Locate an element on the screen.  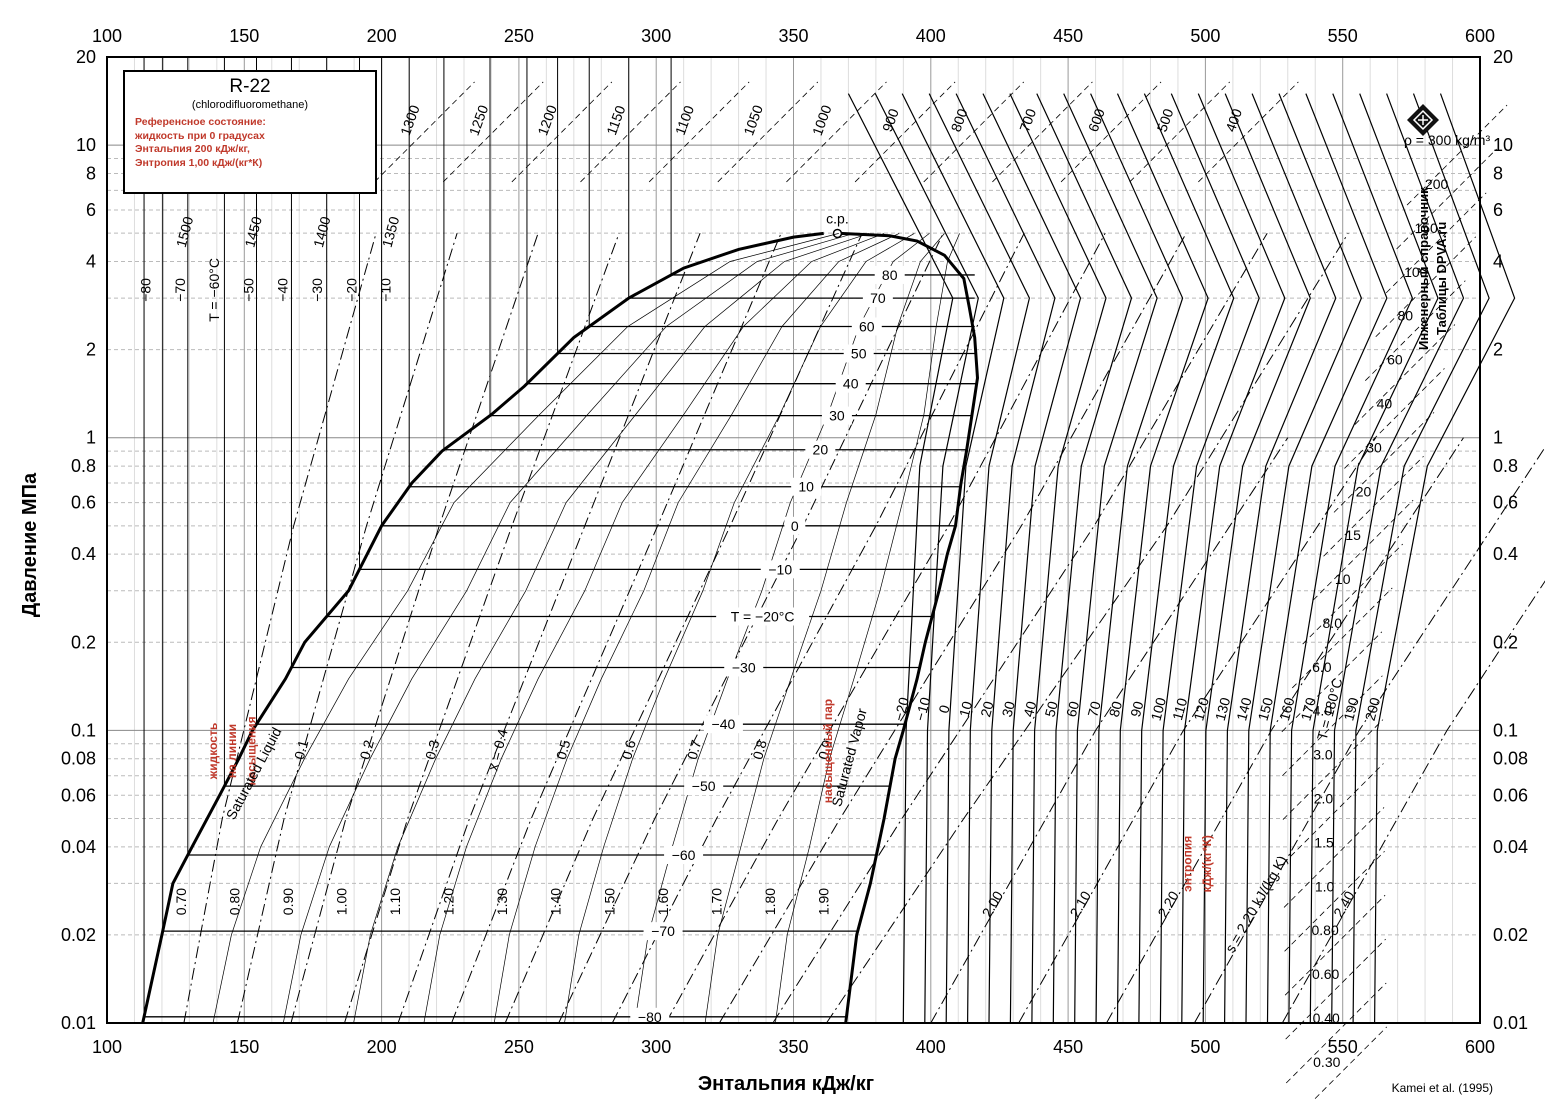
y-tick-label-left: 0.01 is located at coordinates (78, 1023).